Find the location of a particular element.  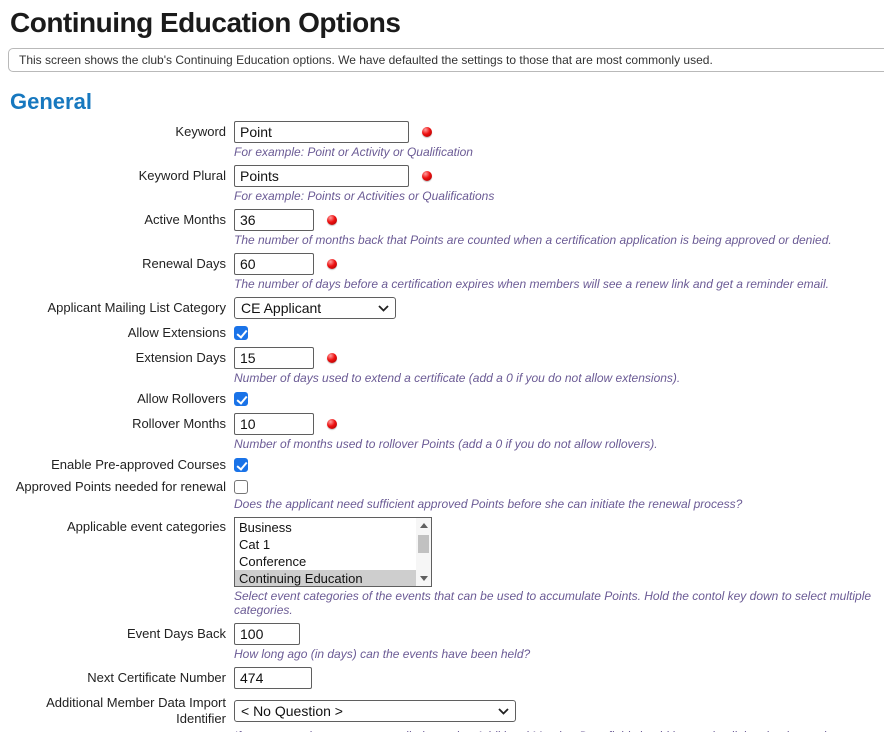

approved-points-renewal-label: Approved Points needed for renewal is located at coordinates (120, 486).